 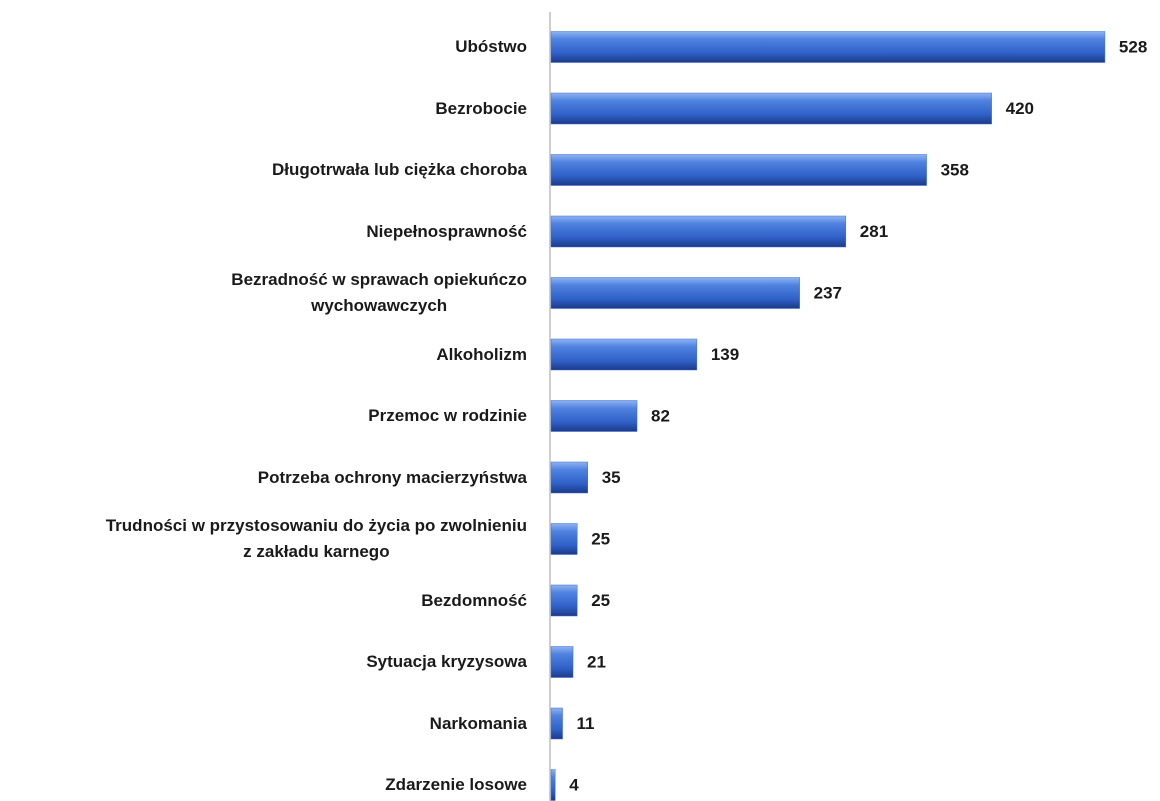 I want to click on value-label: 528, so click(x=1133, y=46).